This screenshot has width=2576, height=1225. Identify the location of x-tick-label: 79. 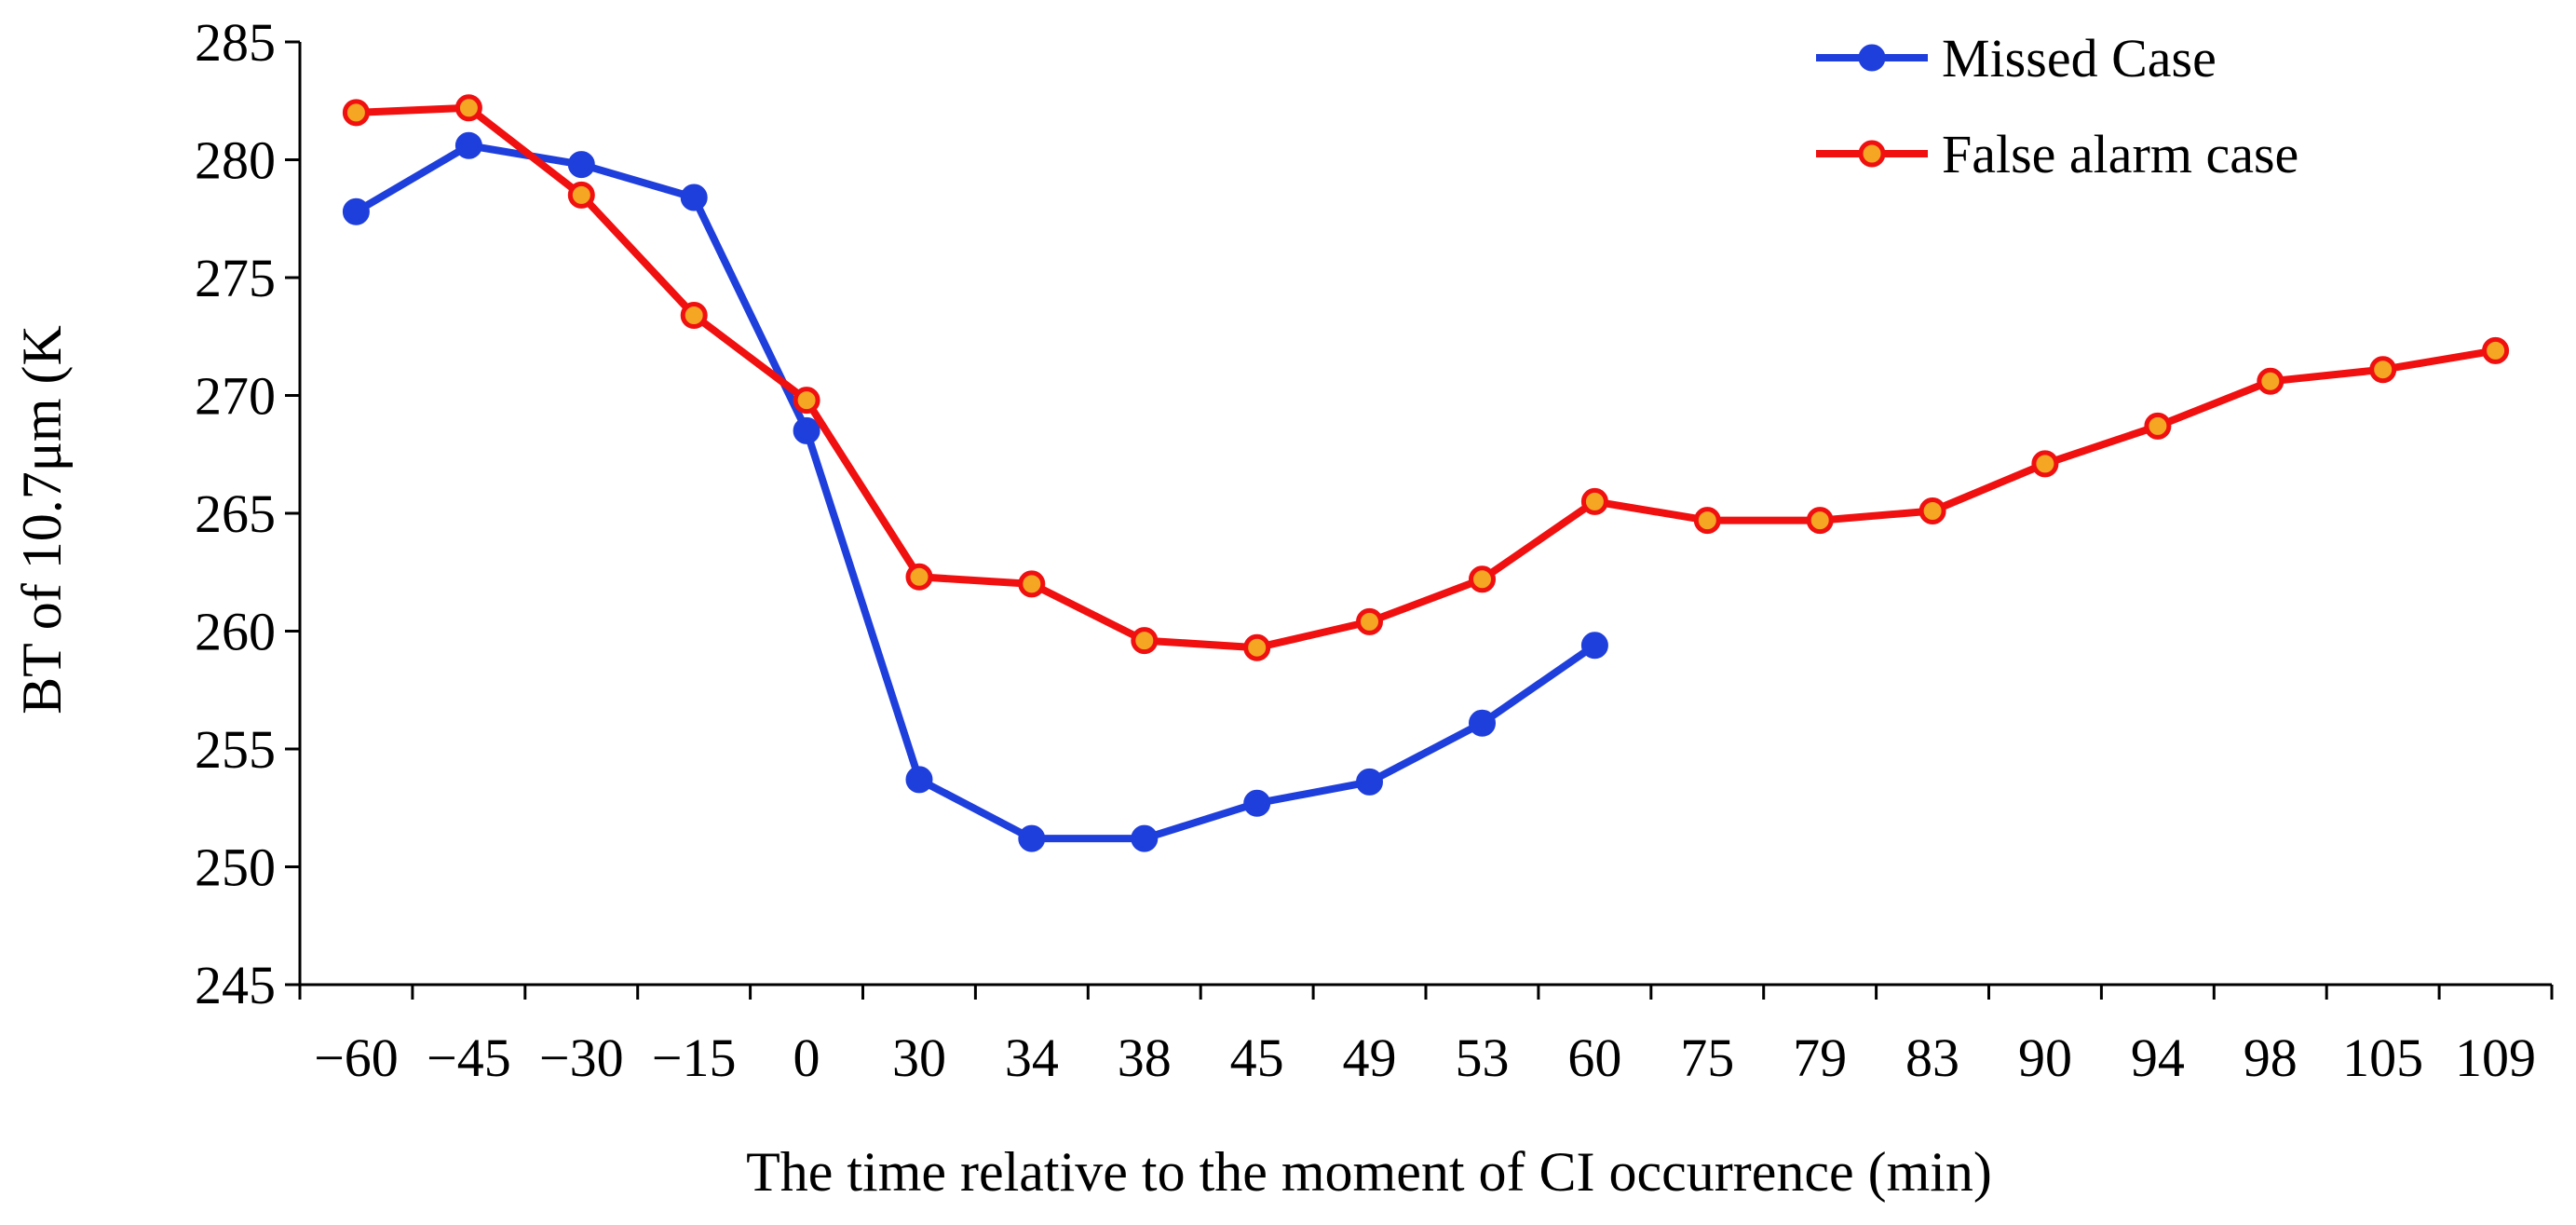
(1820, 1058).